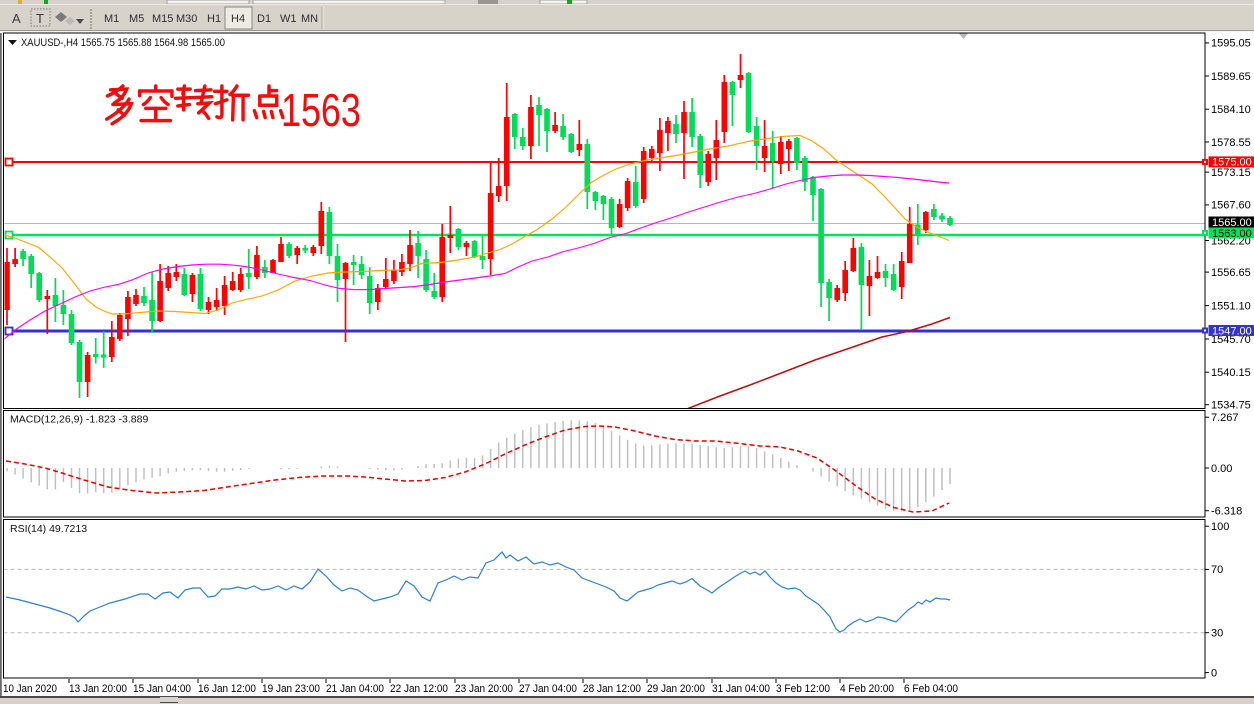  What do you see at coordinates (16, 18) in the screenshot?
I see `svg-text: A` at bounding box center [16, 18].